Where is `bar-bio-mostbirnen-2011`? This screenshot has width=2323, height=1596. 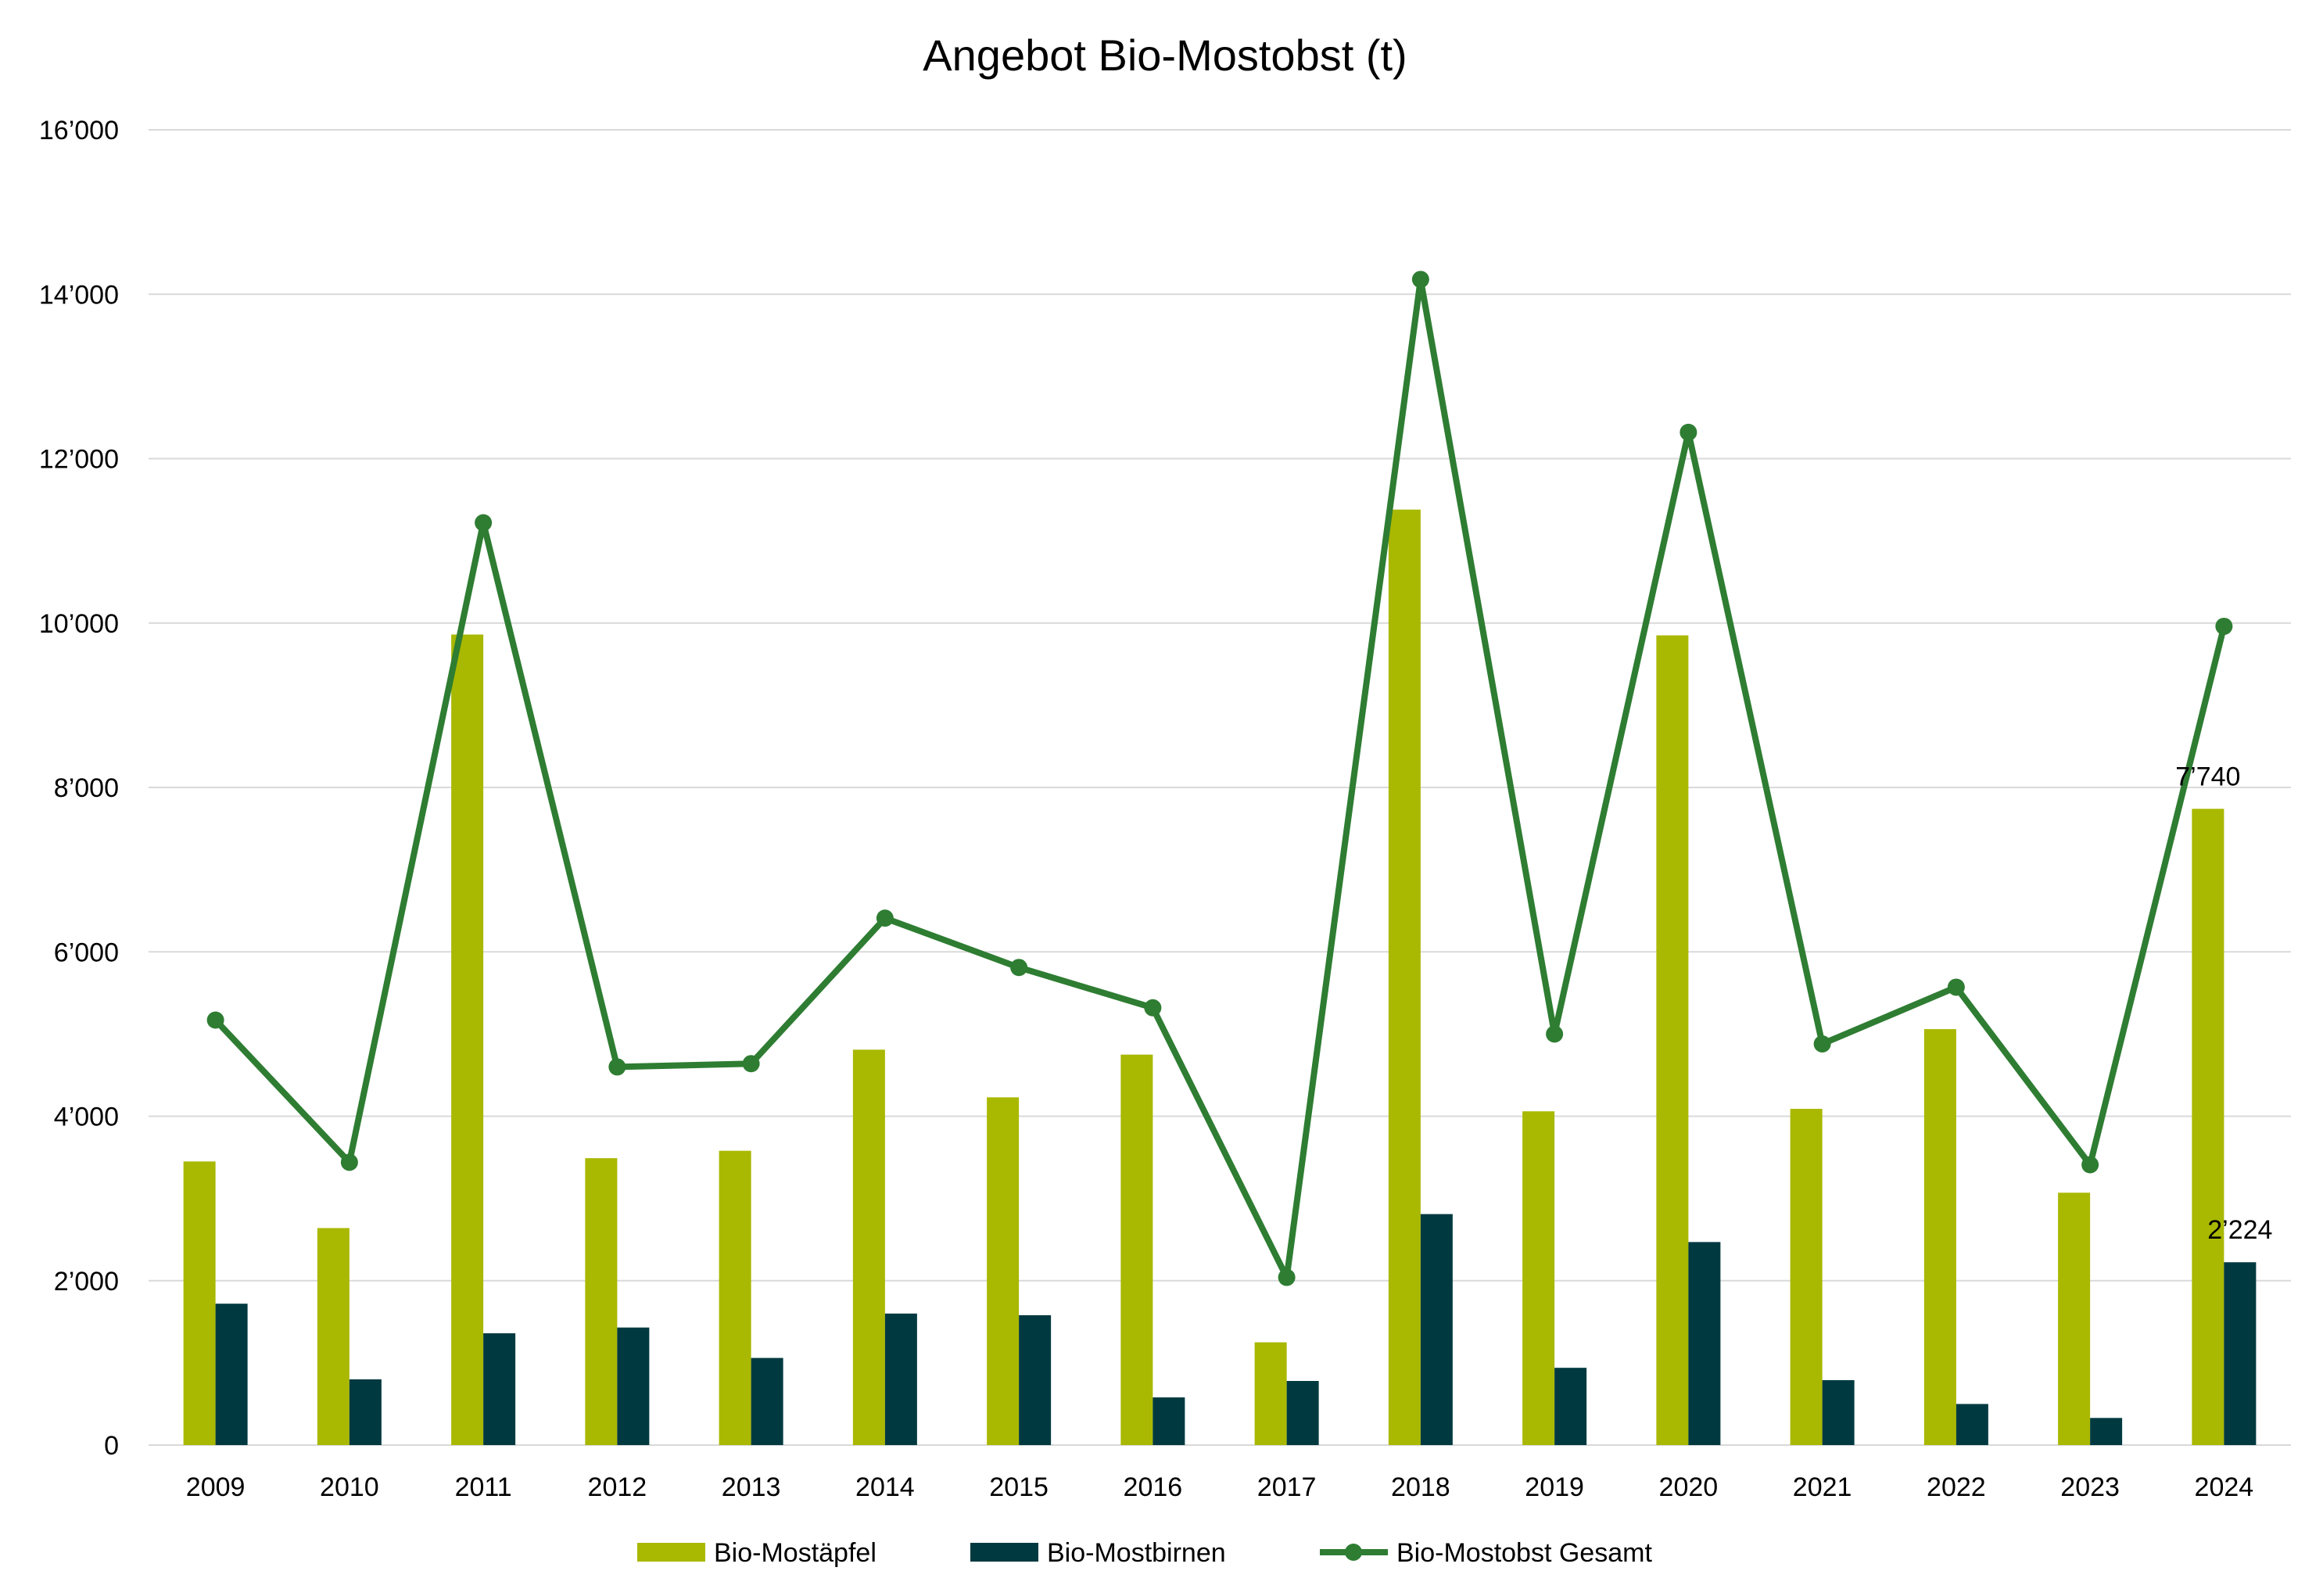
bar-bio-mostbirnen-2011 is located at coordinates (500, 1389).